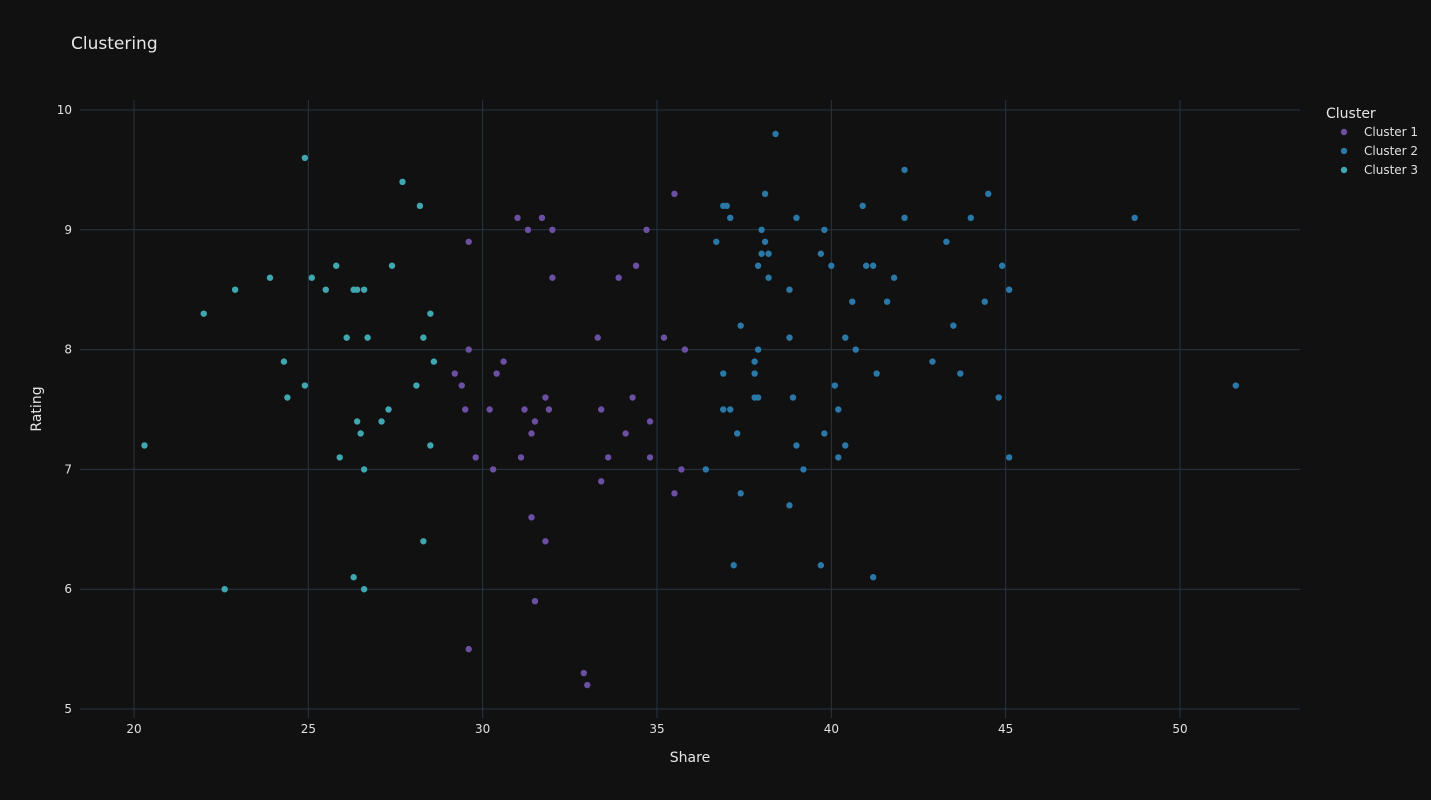  I want to click on legend-item-cluster-3: Cluster 3, so click(1379, 170).